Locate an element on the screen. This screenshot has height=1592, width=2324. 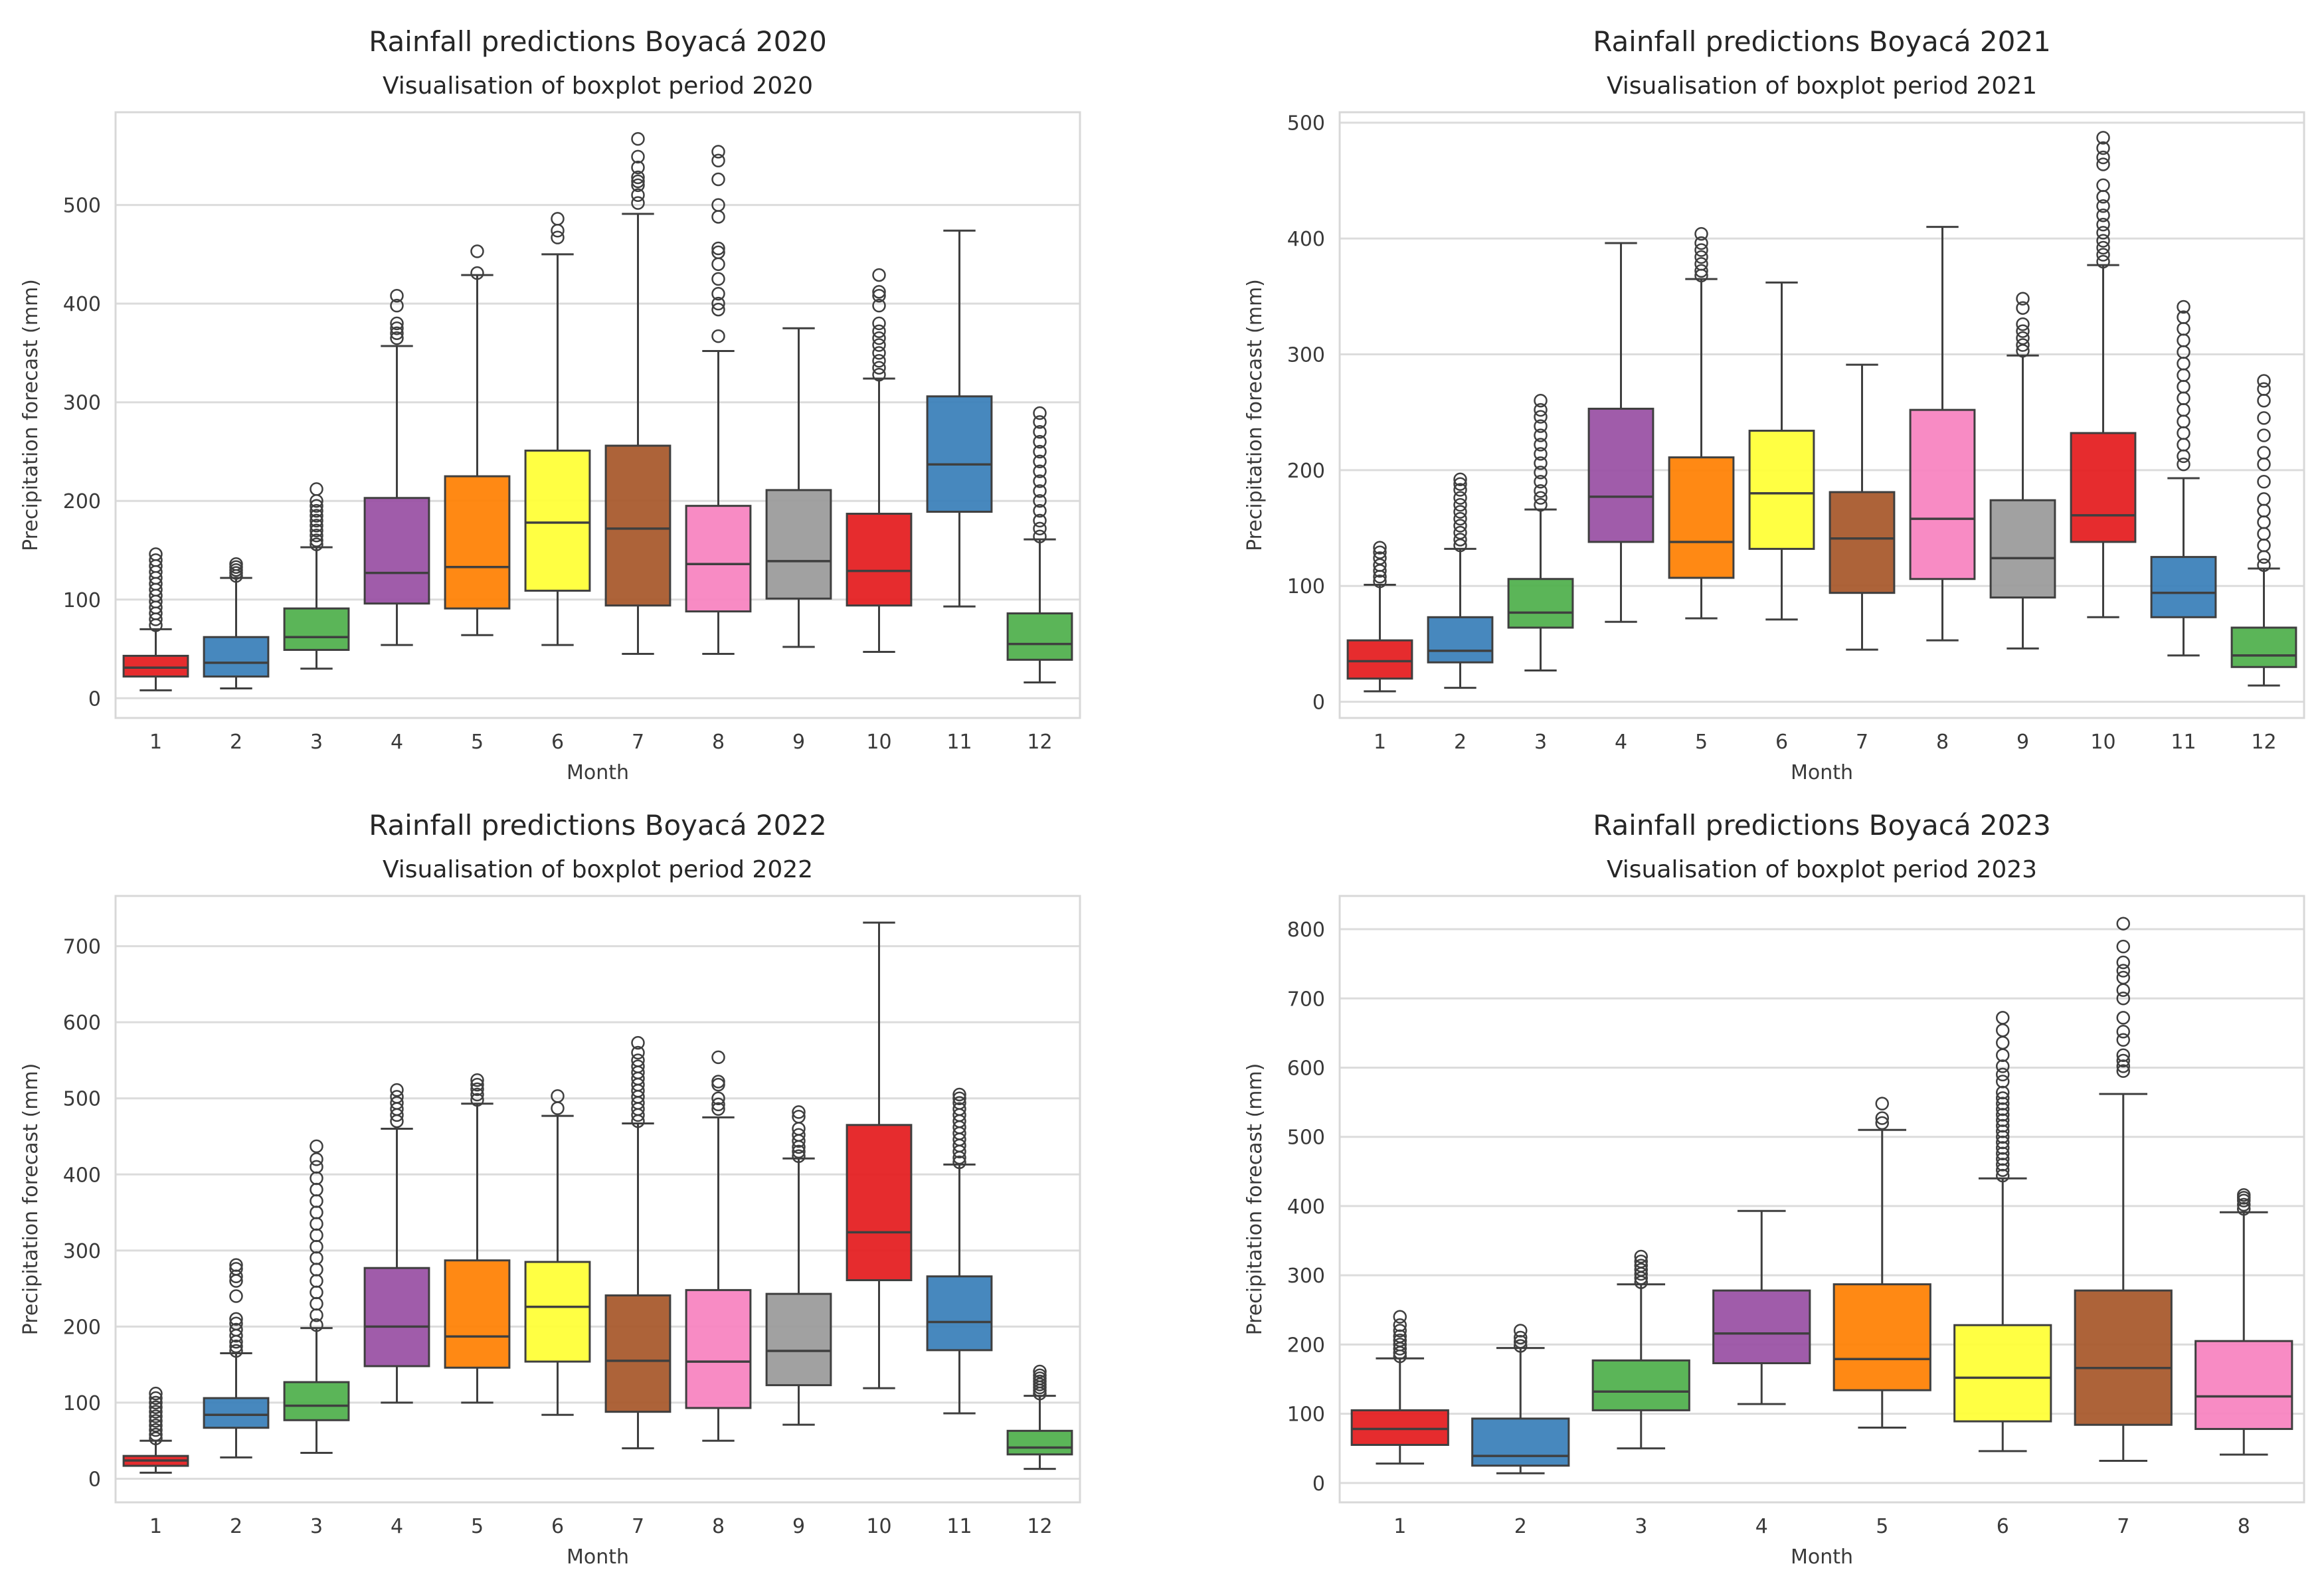
x-tick-label: 9 is located at coordinates (2022, 742).